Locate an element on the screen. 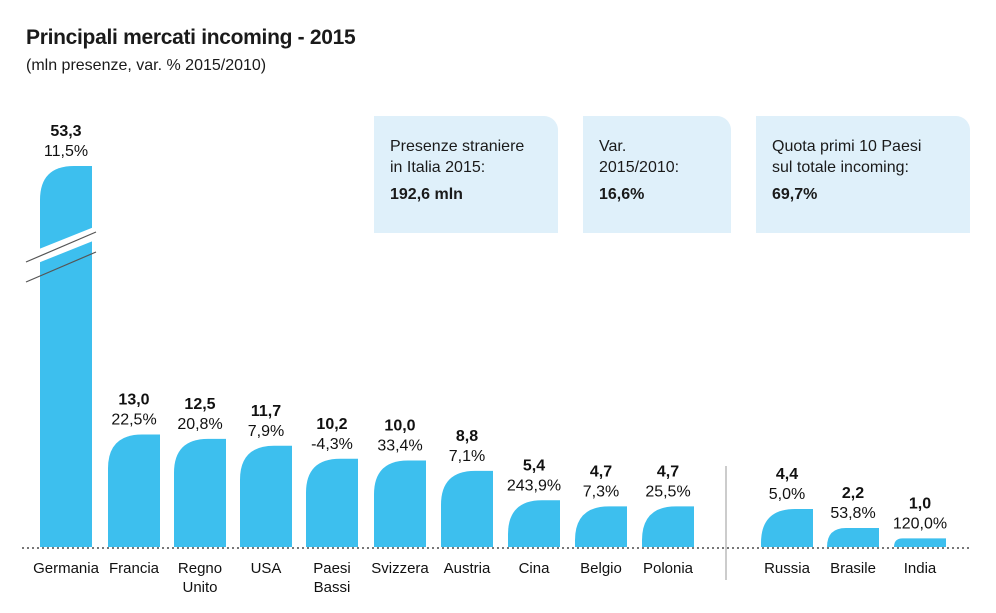 This screenshot has width=996, height=613. variation-label: 7,1% is located at coordinates (467, 456).